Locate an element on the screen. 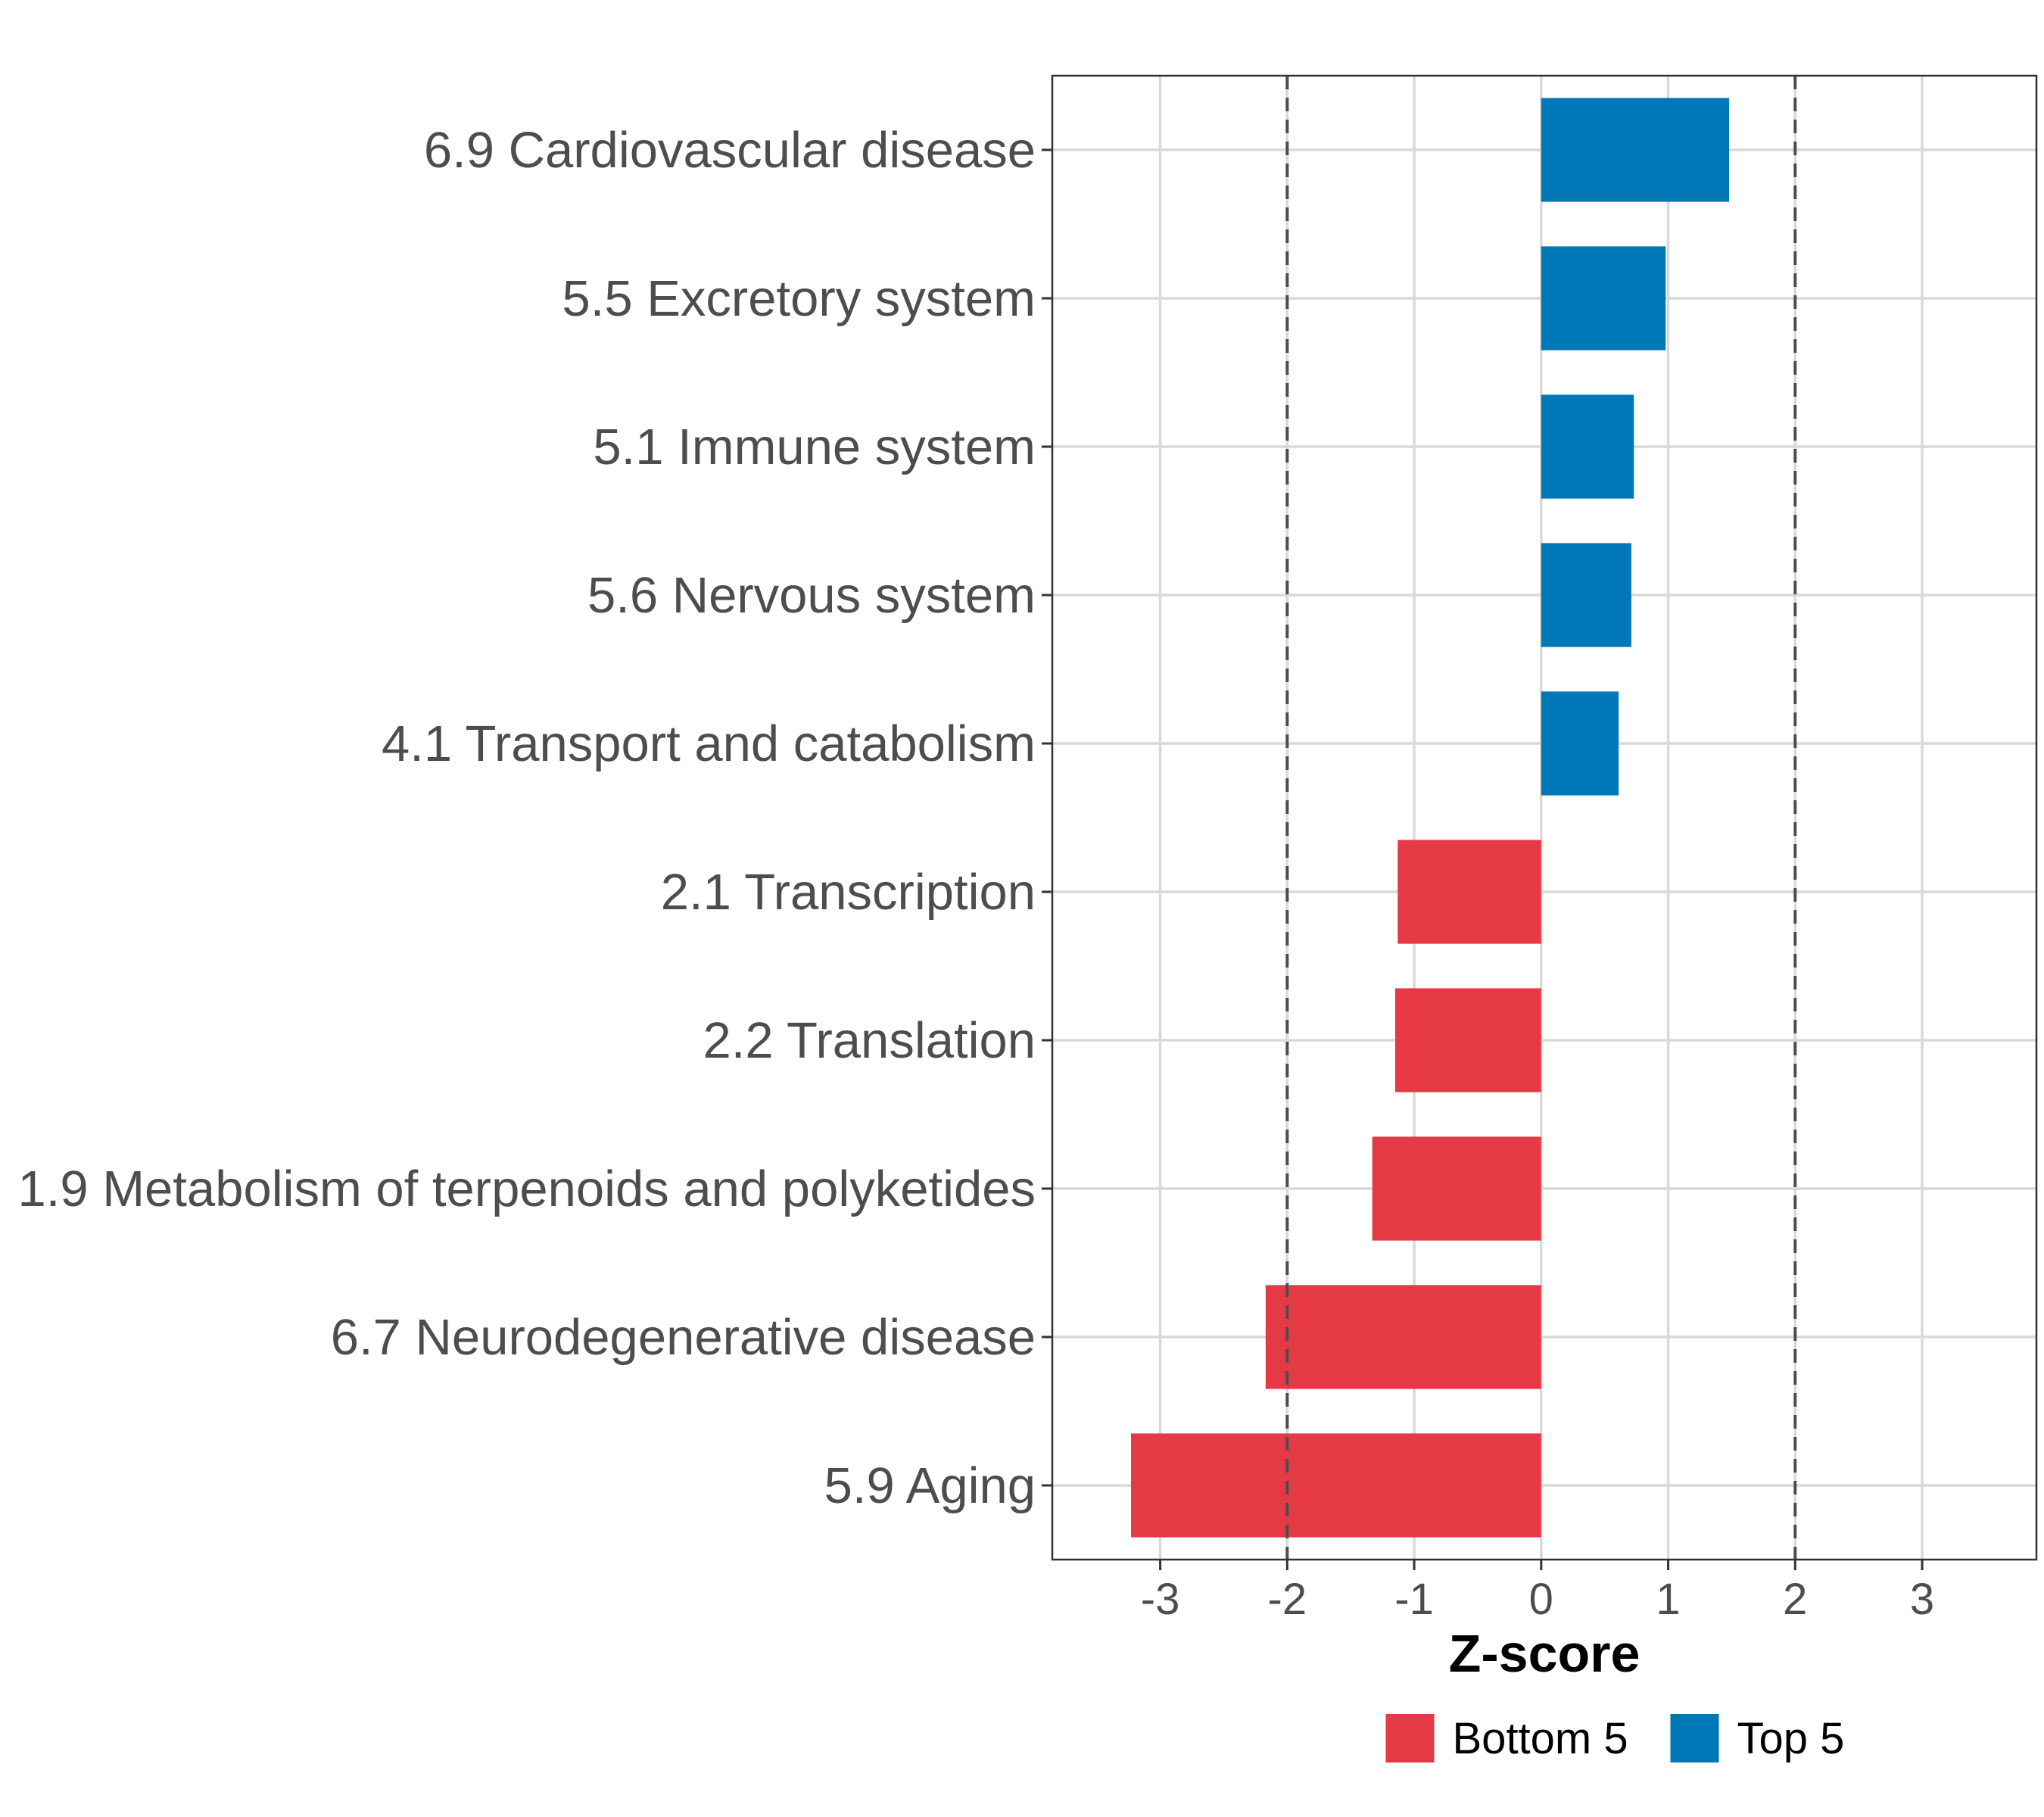 This screenshot has width=2044, height=1817. x-tick-label: -3 is located at coordinates (1160, 1599).